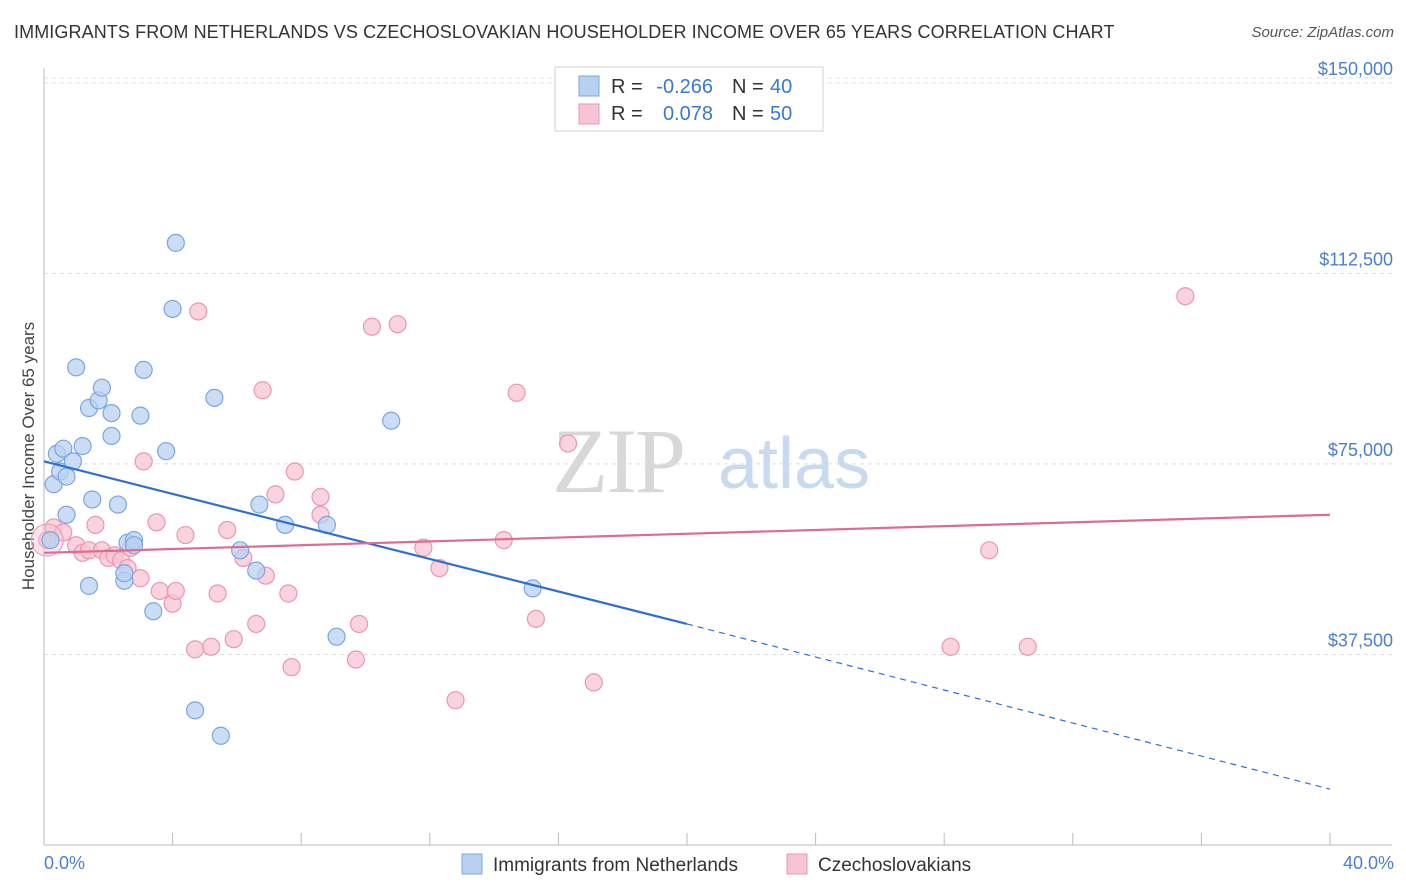 This screenshot has width=1406, height=892. I want to click on y-tick-label: $37,500, so click(1360, 640).